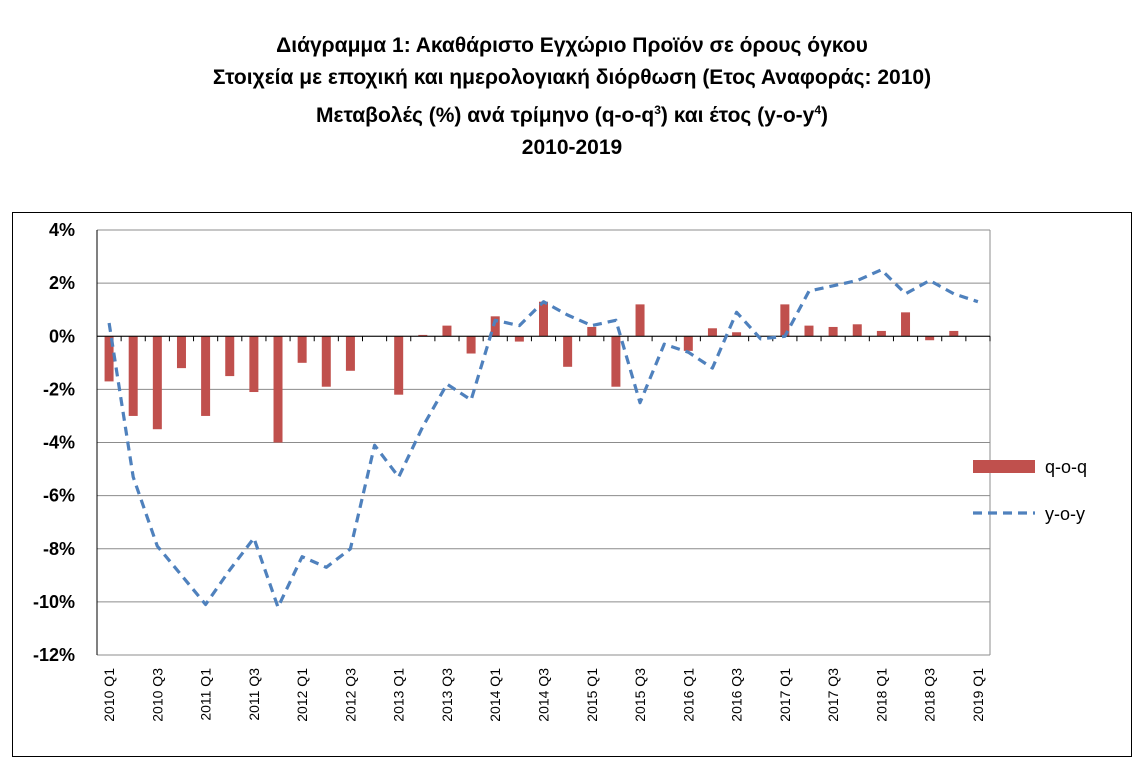 Image resolution: width=1144 pixels, height=770 pixels. Describe the element at coordinates (350, 695) in the screenshot. I see `x-tick-label: 2012 Q3` at that location.